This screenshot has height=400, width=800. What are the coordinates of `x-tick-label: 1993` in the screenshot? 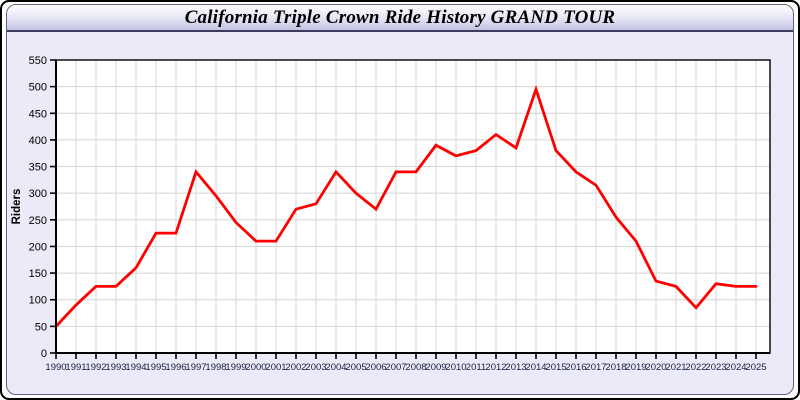 It's located at (115, 367).